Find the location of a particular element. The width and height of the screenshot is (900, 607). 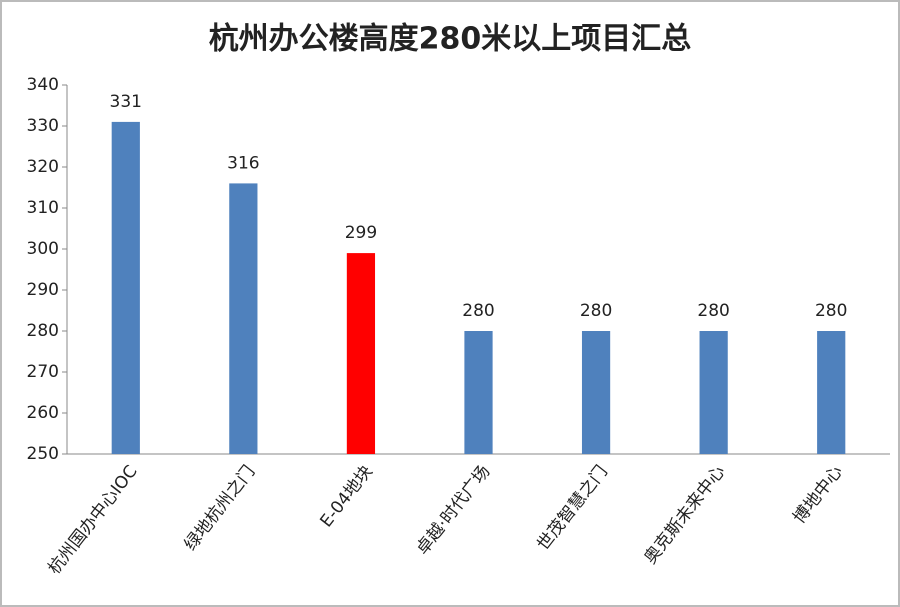

y-tick-label: 320 is located at coordinates (43, 167).